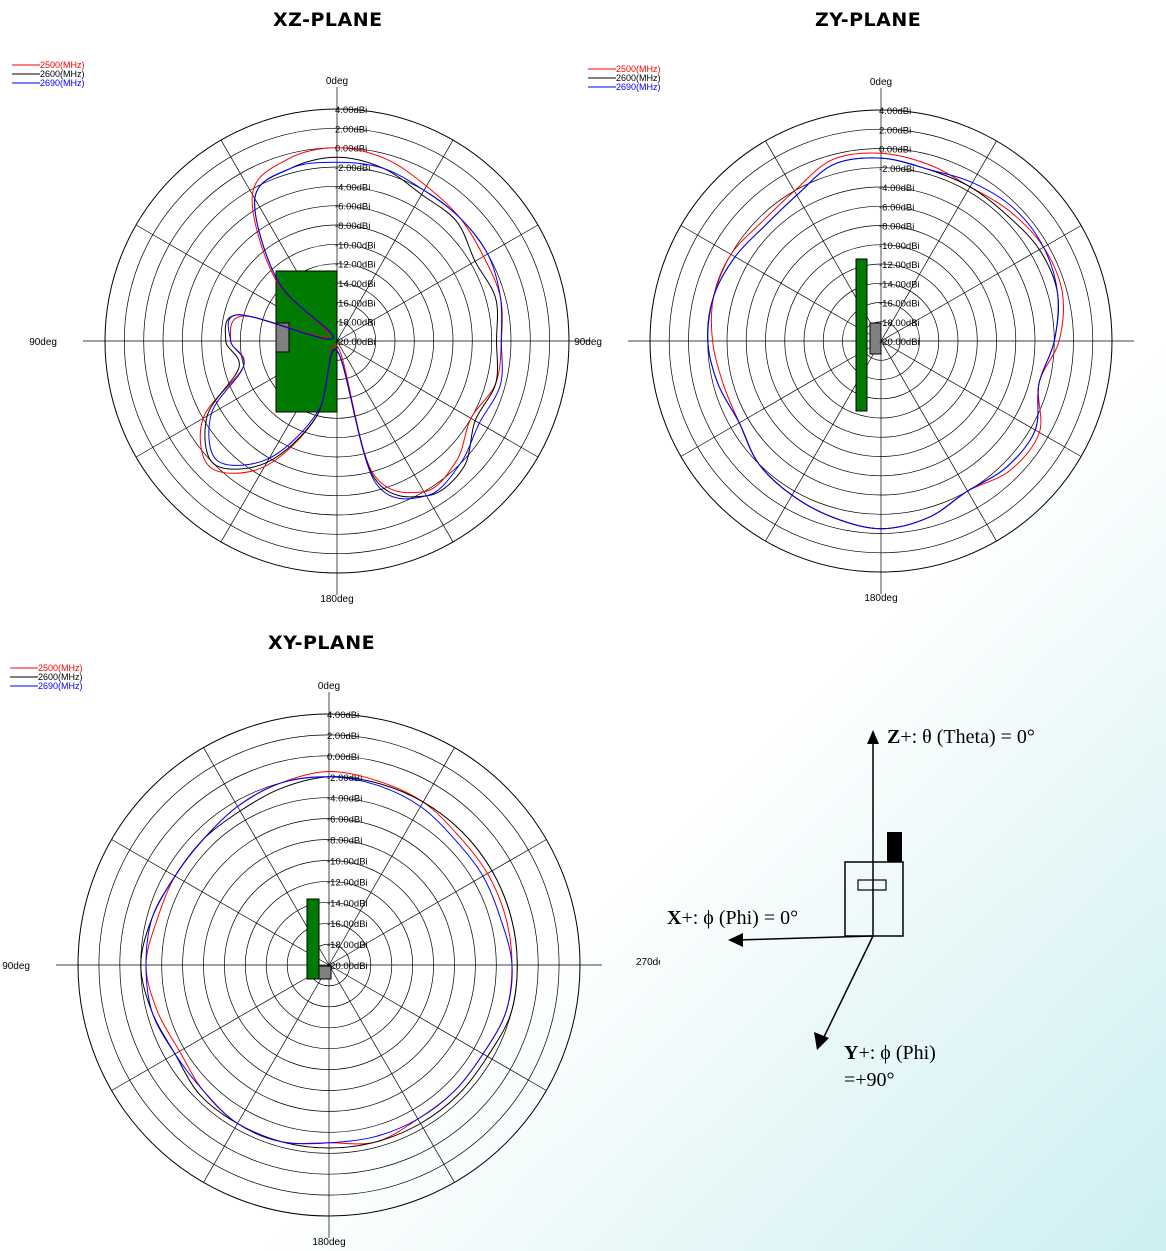 This screenshot has width=1166, height=1251. Describe the element at coordinates (868, 20) in the screenshot. I see `zy-plane-title: ZY-PLANE` at that location.